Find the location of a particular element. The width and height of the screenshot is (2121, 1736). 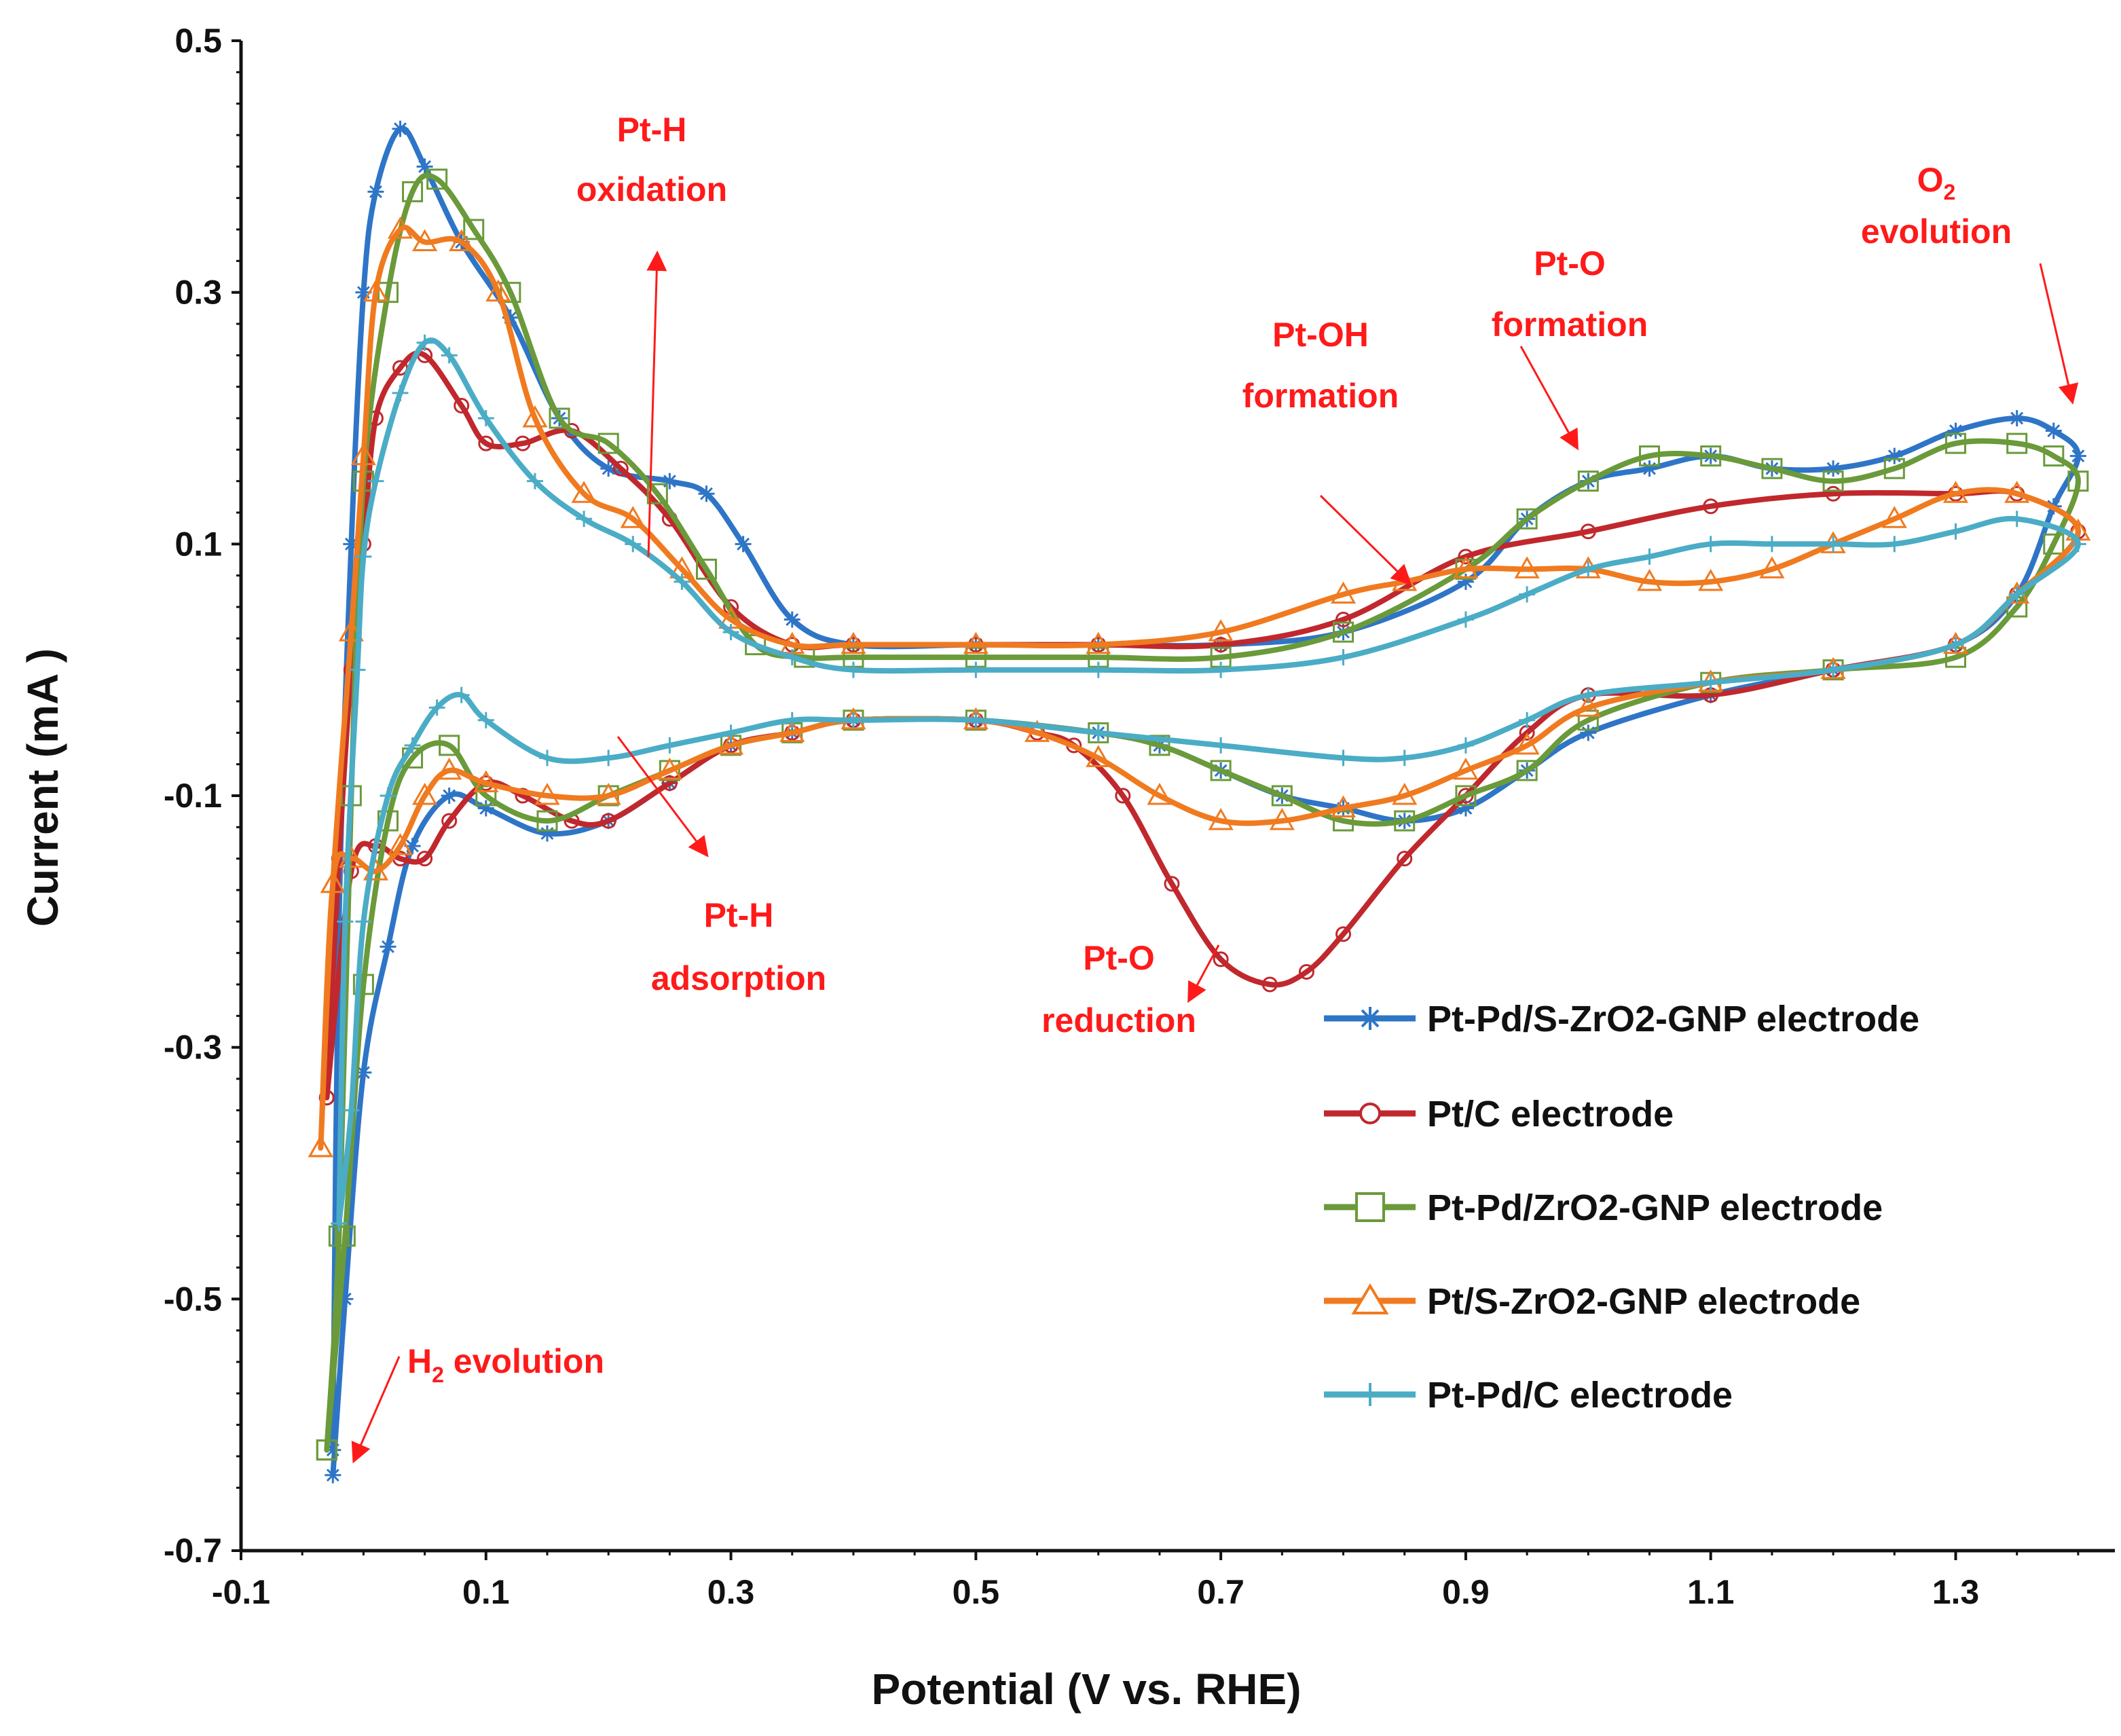

arrow-o2-evolution is located at coordinates (2059, 334).